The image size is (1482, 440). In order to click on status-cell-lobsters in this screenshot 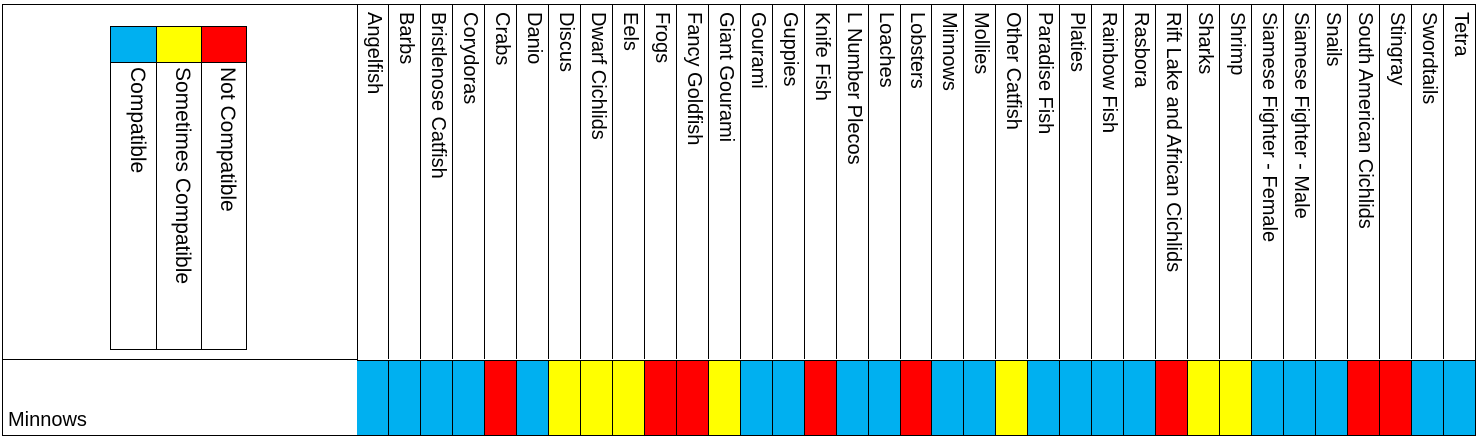, I will do `click(916, 398)`.